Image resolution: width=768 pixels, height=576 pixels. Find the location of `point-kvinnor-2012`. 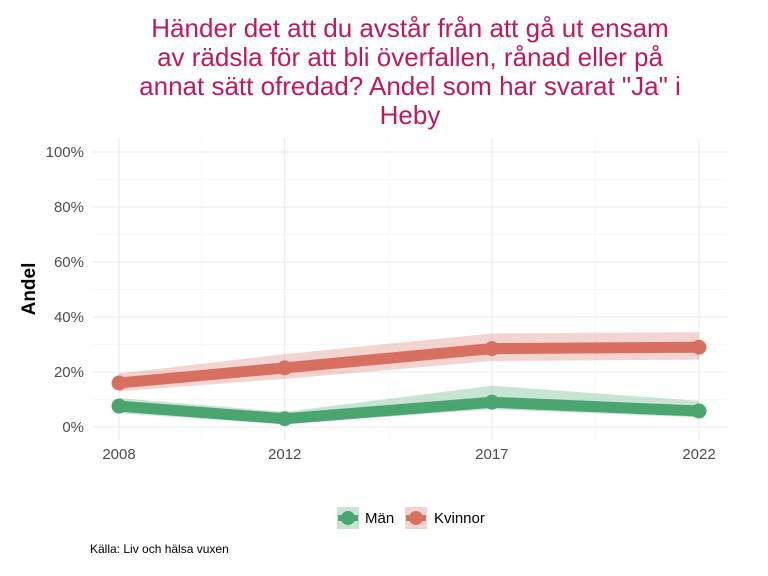

point-kvinnor-2012 is located at coordinates (285, 368).